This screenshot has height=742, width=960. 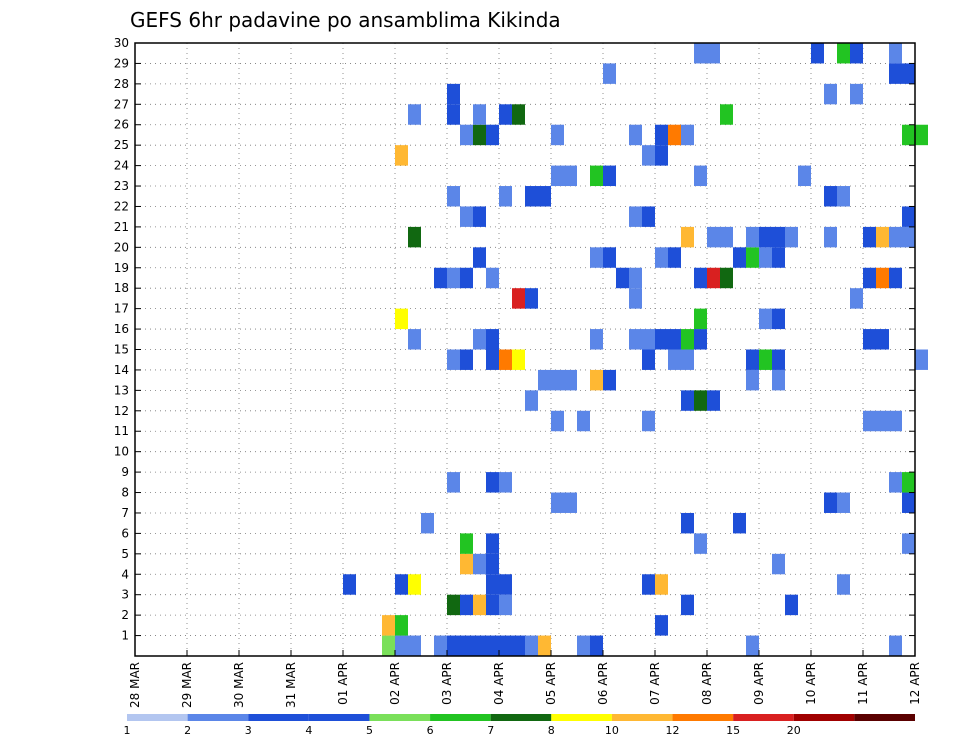 What do you see at coordinates (121, 431) in the screenshot?
I see `y-tick-label: 11` at bounding box center [121, 431].